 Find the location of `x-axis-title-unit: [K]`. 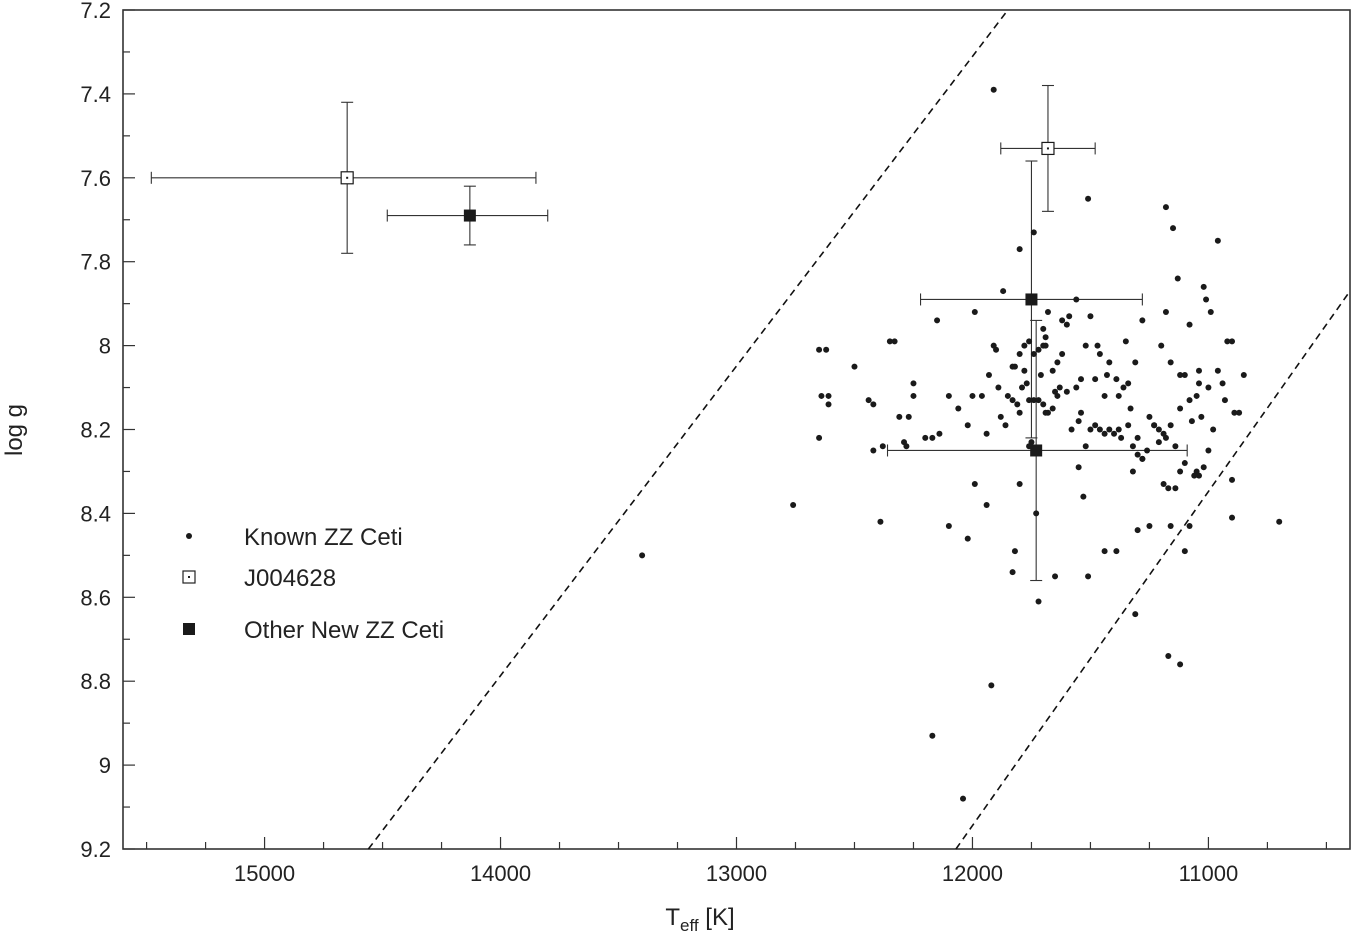

x-axis-title-unit: [K] is located at coordinates (717, 917).